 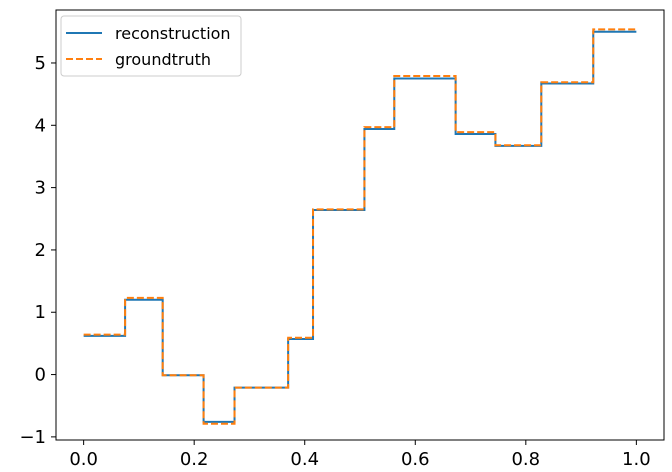 What do you see at coordinates (304, 459) in the screenshot?
I see `x-tick-label: 0.4` at bounding box center [304, 459].